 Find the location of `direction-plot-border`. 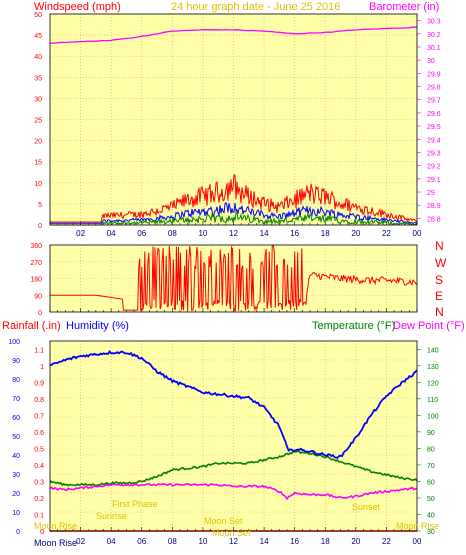

direction-plot-border is located at coordinates (233, 278).